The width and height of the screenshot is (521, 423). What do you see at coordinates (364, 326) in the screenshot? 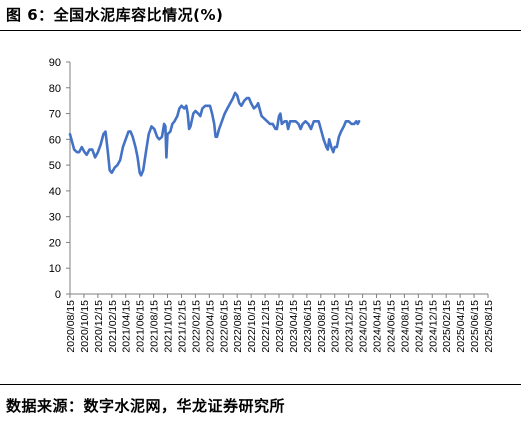
I see `x-tick-label: 2024/02/15` at bounding box center [364, 326].